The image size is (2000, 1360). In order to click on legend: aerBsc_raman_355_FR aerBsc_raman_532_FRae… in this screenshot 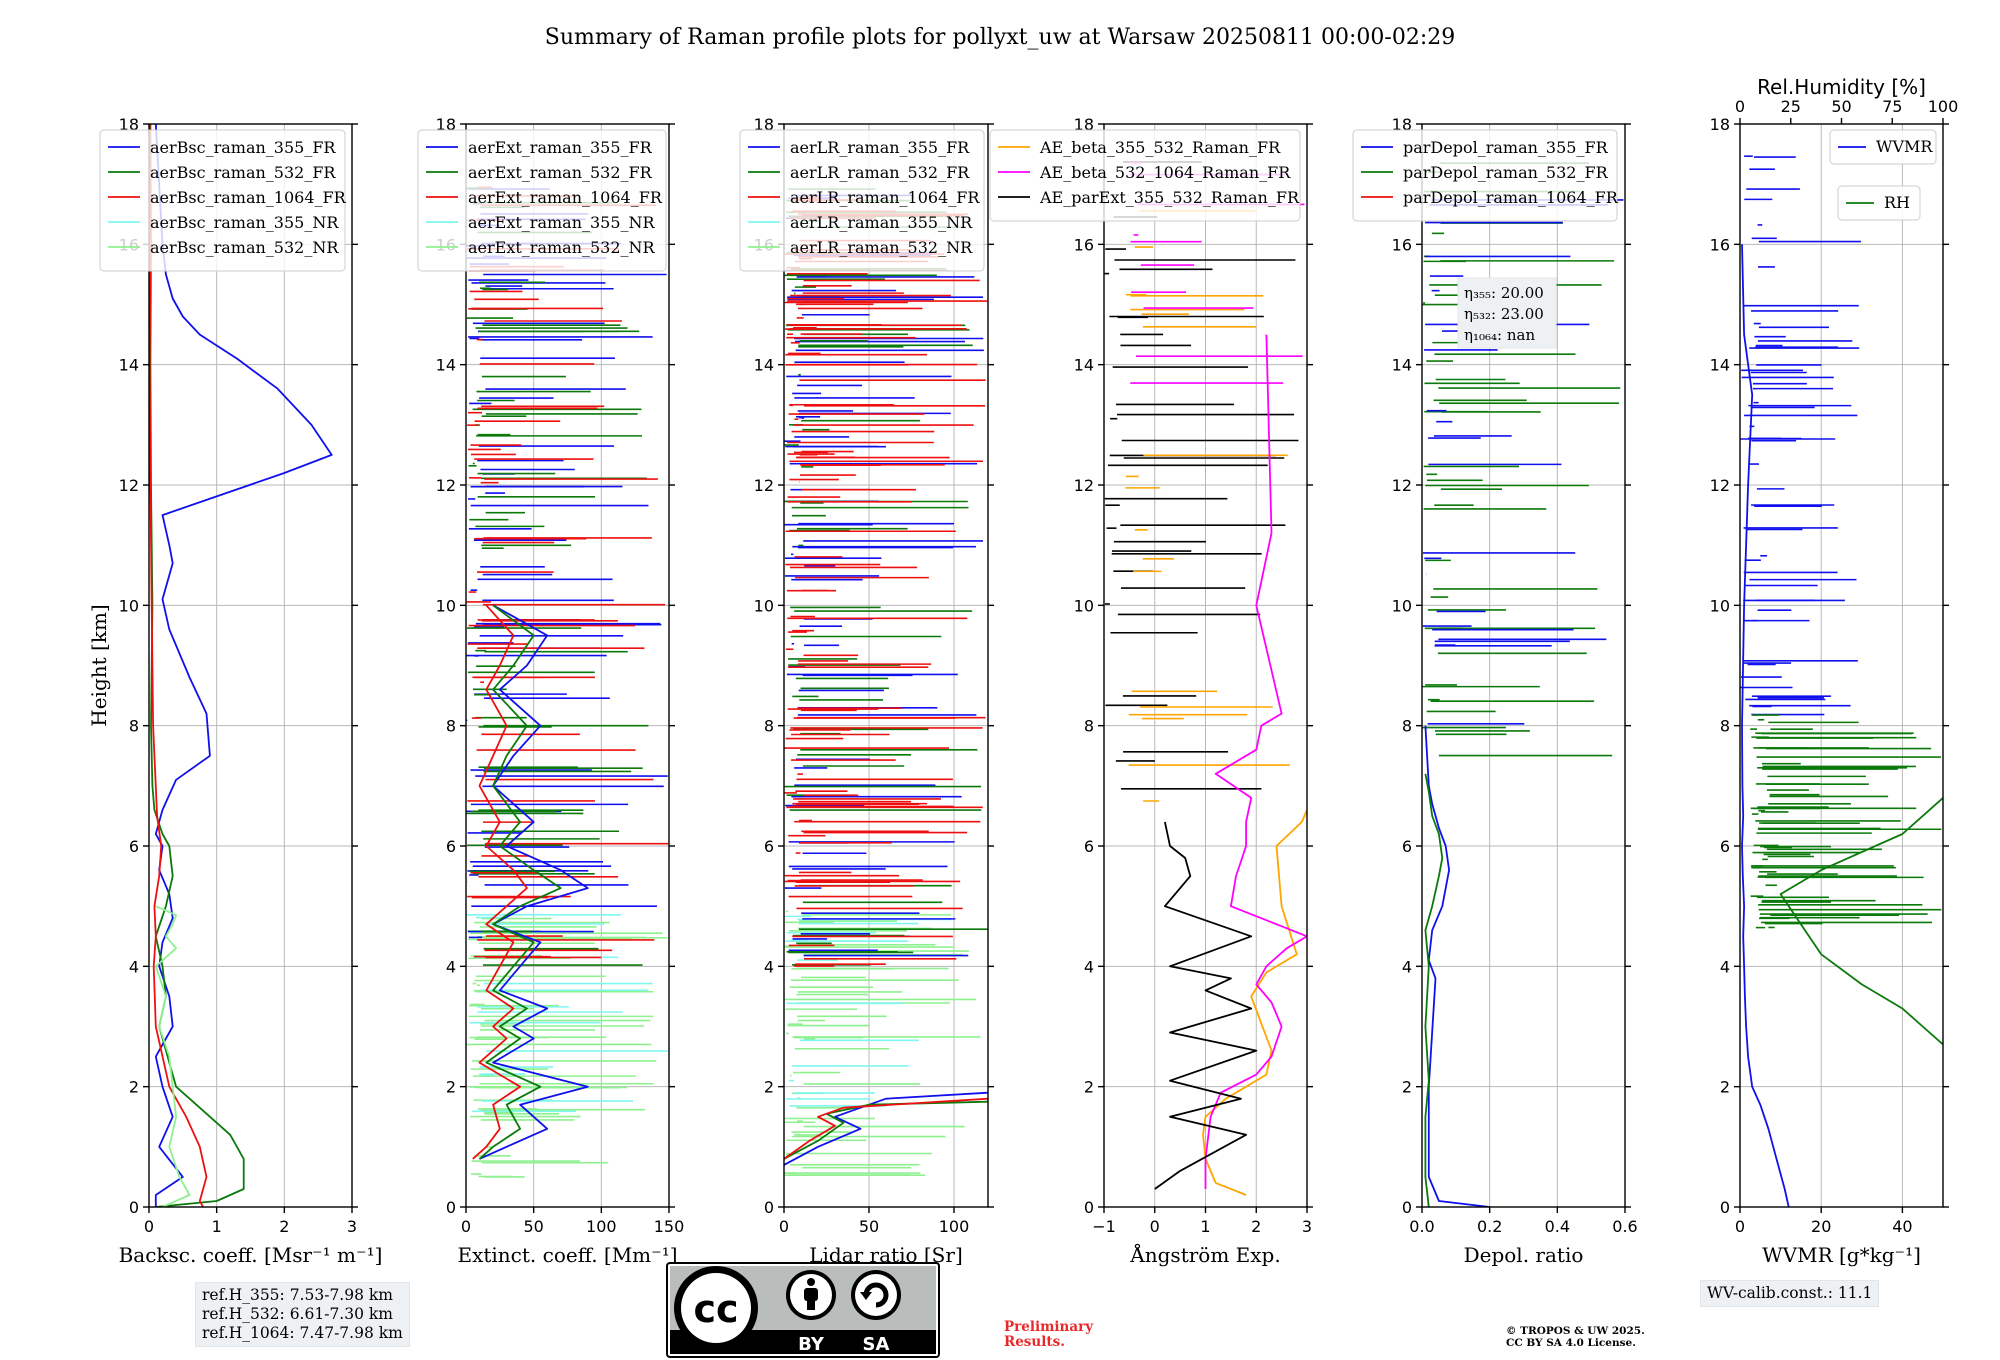, I will do `click(223, 200)`.